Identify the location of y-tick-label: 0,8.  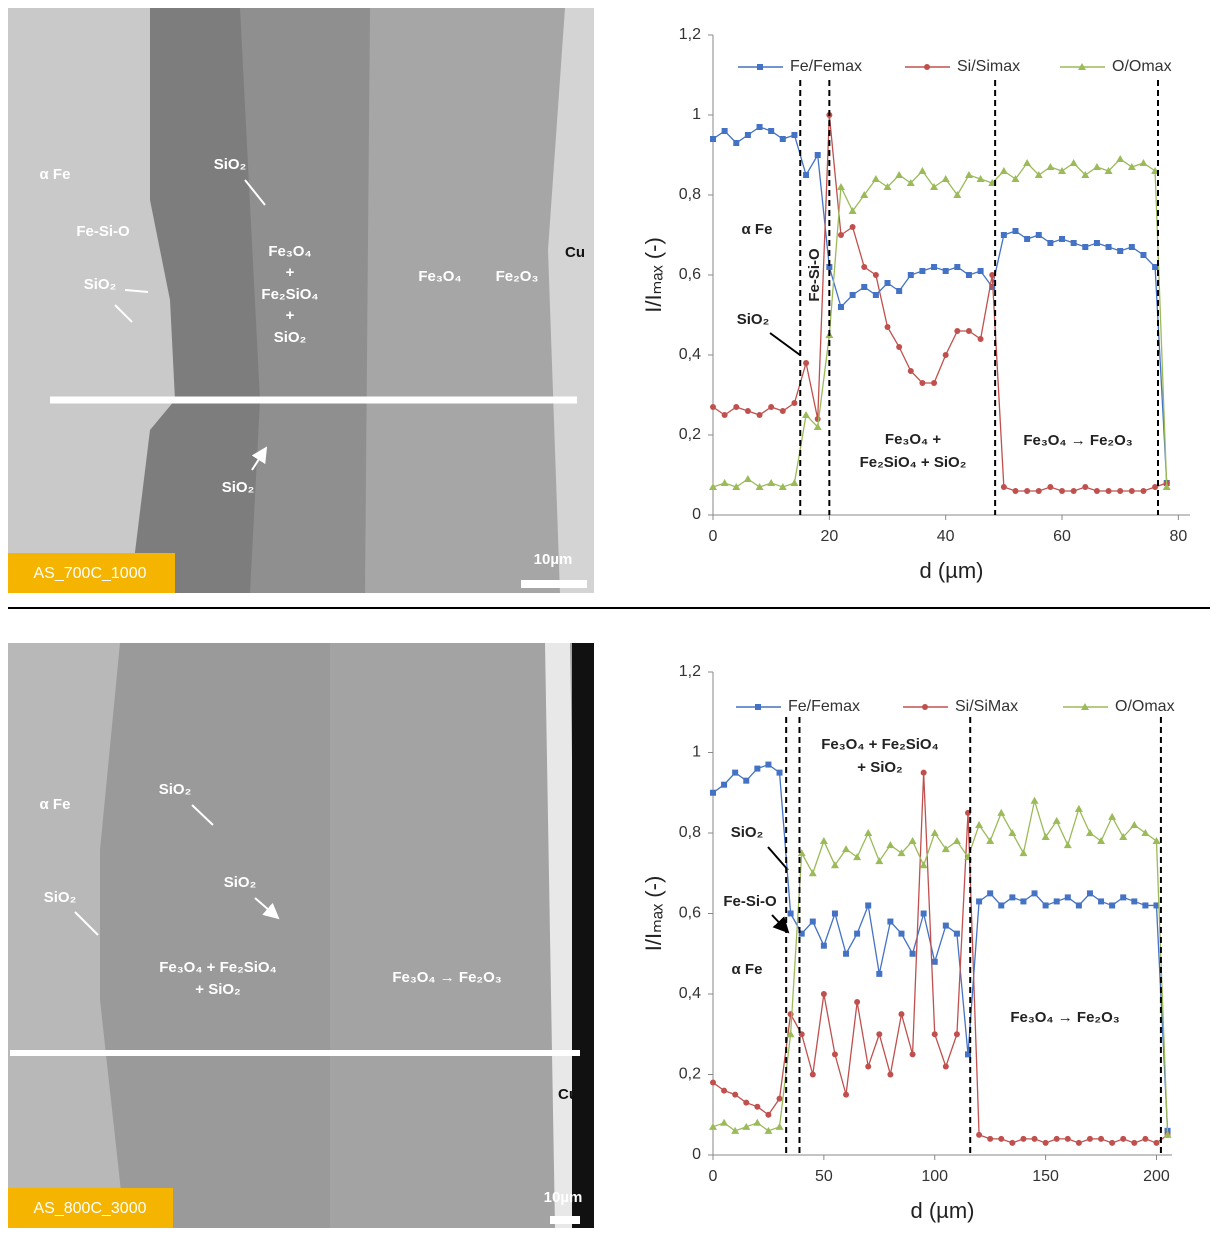
(690, 194).